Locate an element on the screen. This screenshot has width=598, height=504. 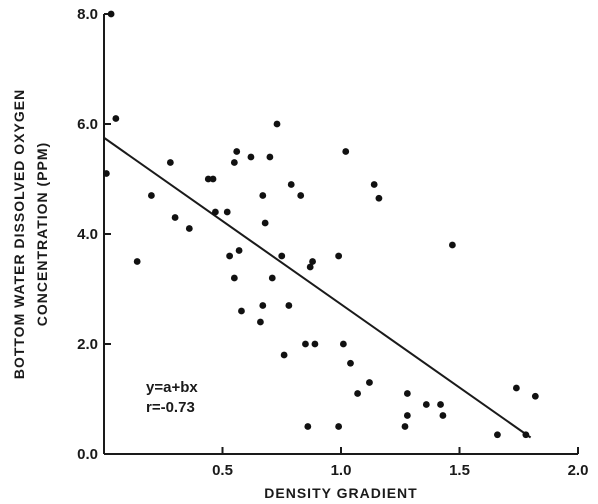
equation-annotation: y=a+bx is located at coordinates (172, 387).